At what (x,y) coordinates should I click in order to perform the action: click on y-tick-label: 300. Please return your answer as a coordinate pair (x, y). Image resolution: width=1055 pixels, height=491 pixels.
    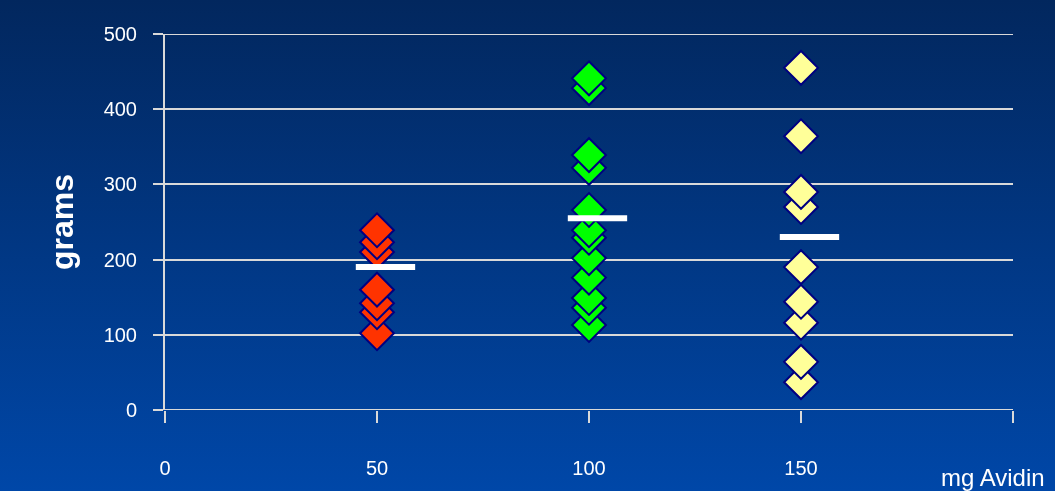
    Looking at the image, I should click on (120, 184).